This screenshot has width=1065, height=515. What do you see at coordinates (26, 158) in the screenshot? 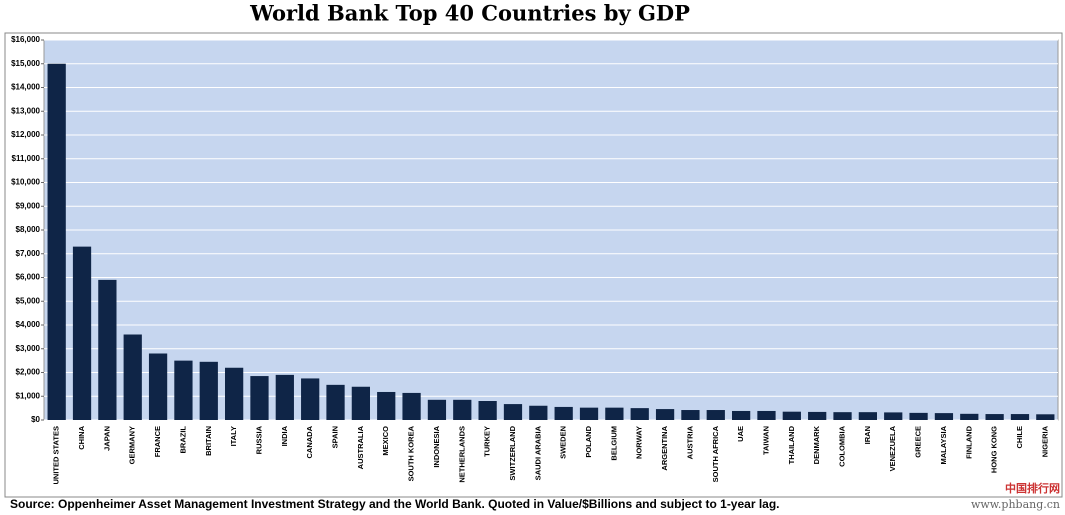
I see `y-tick-label: $11,000` at bounding box center [26, 158].